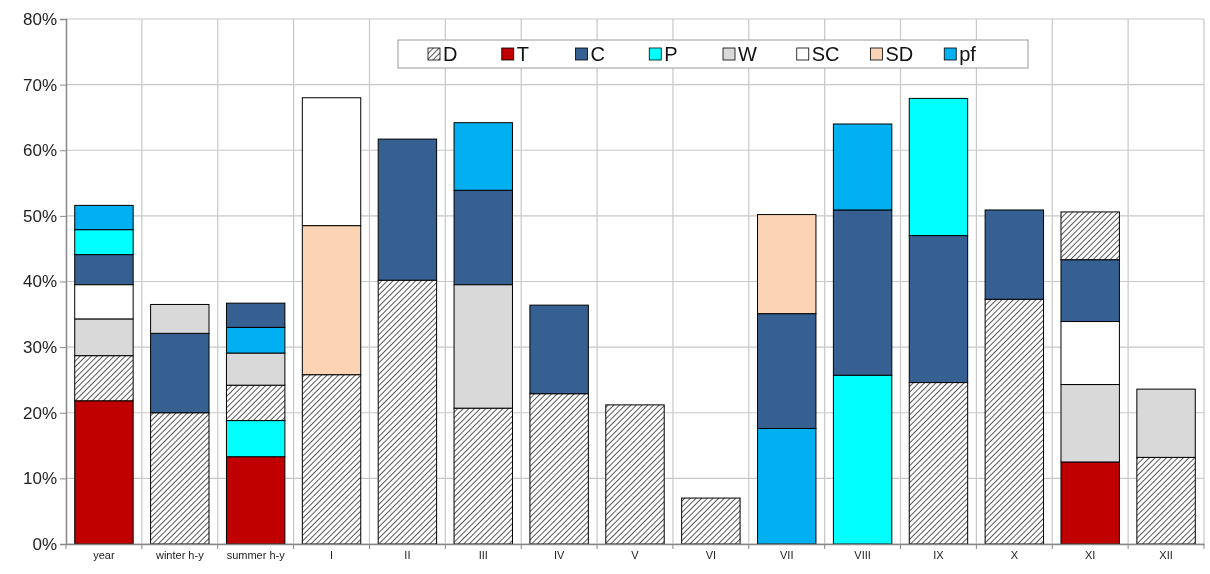  Describe the element at coordinates (711, 555) in the screenshot. I see `x-tick-label: VI` at that location.